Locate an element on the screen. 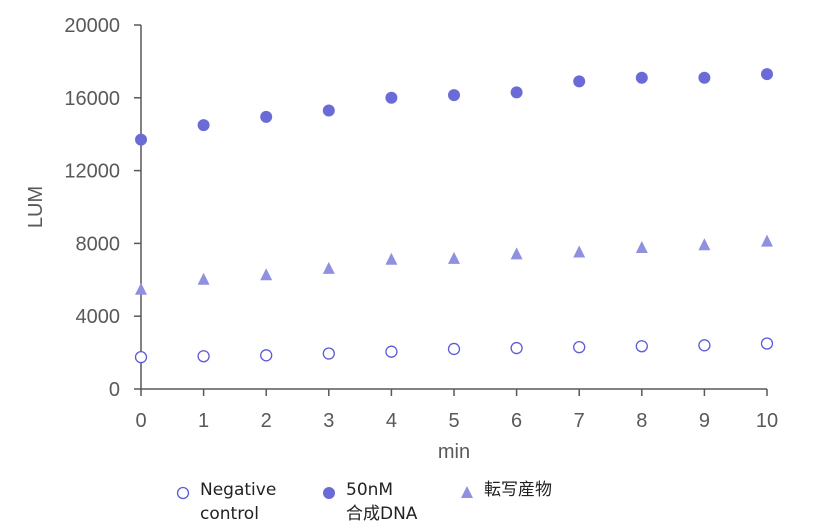 The image size is (818, 532). legend-item-negative-control: Negative control is located at coordinates (224, 502).